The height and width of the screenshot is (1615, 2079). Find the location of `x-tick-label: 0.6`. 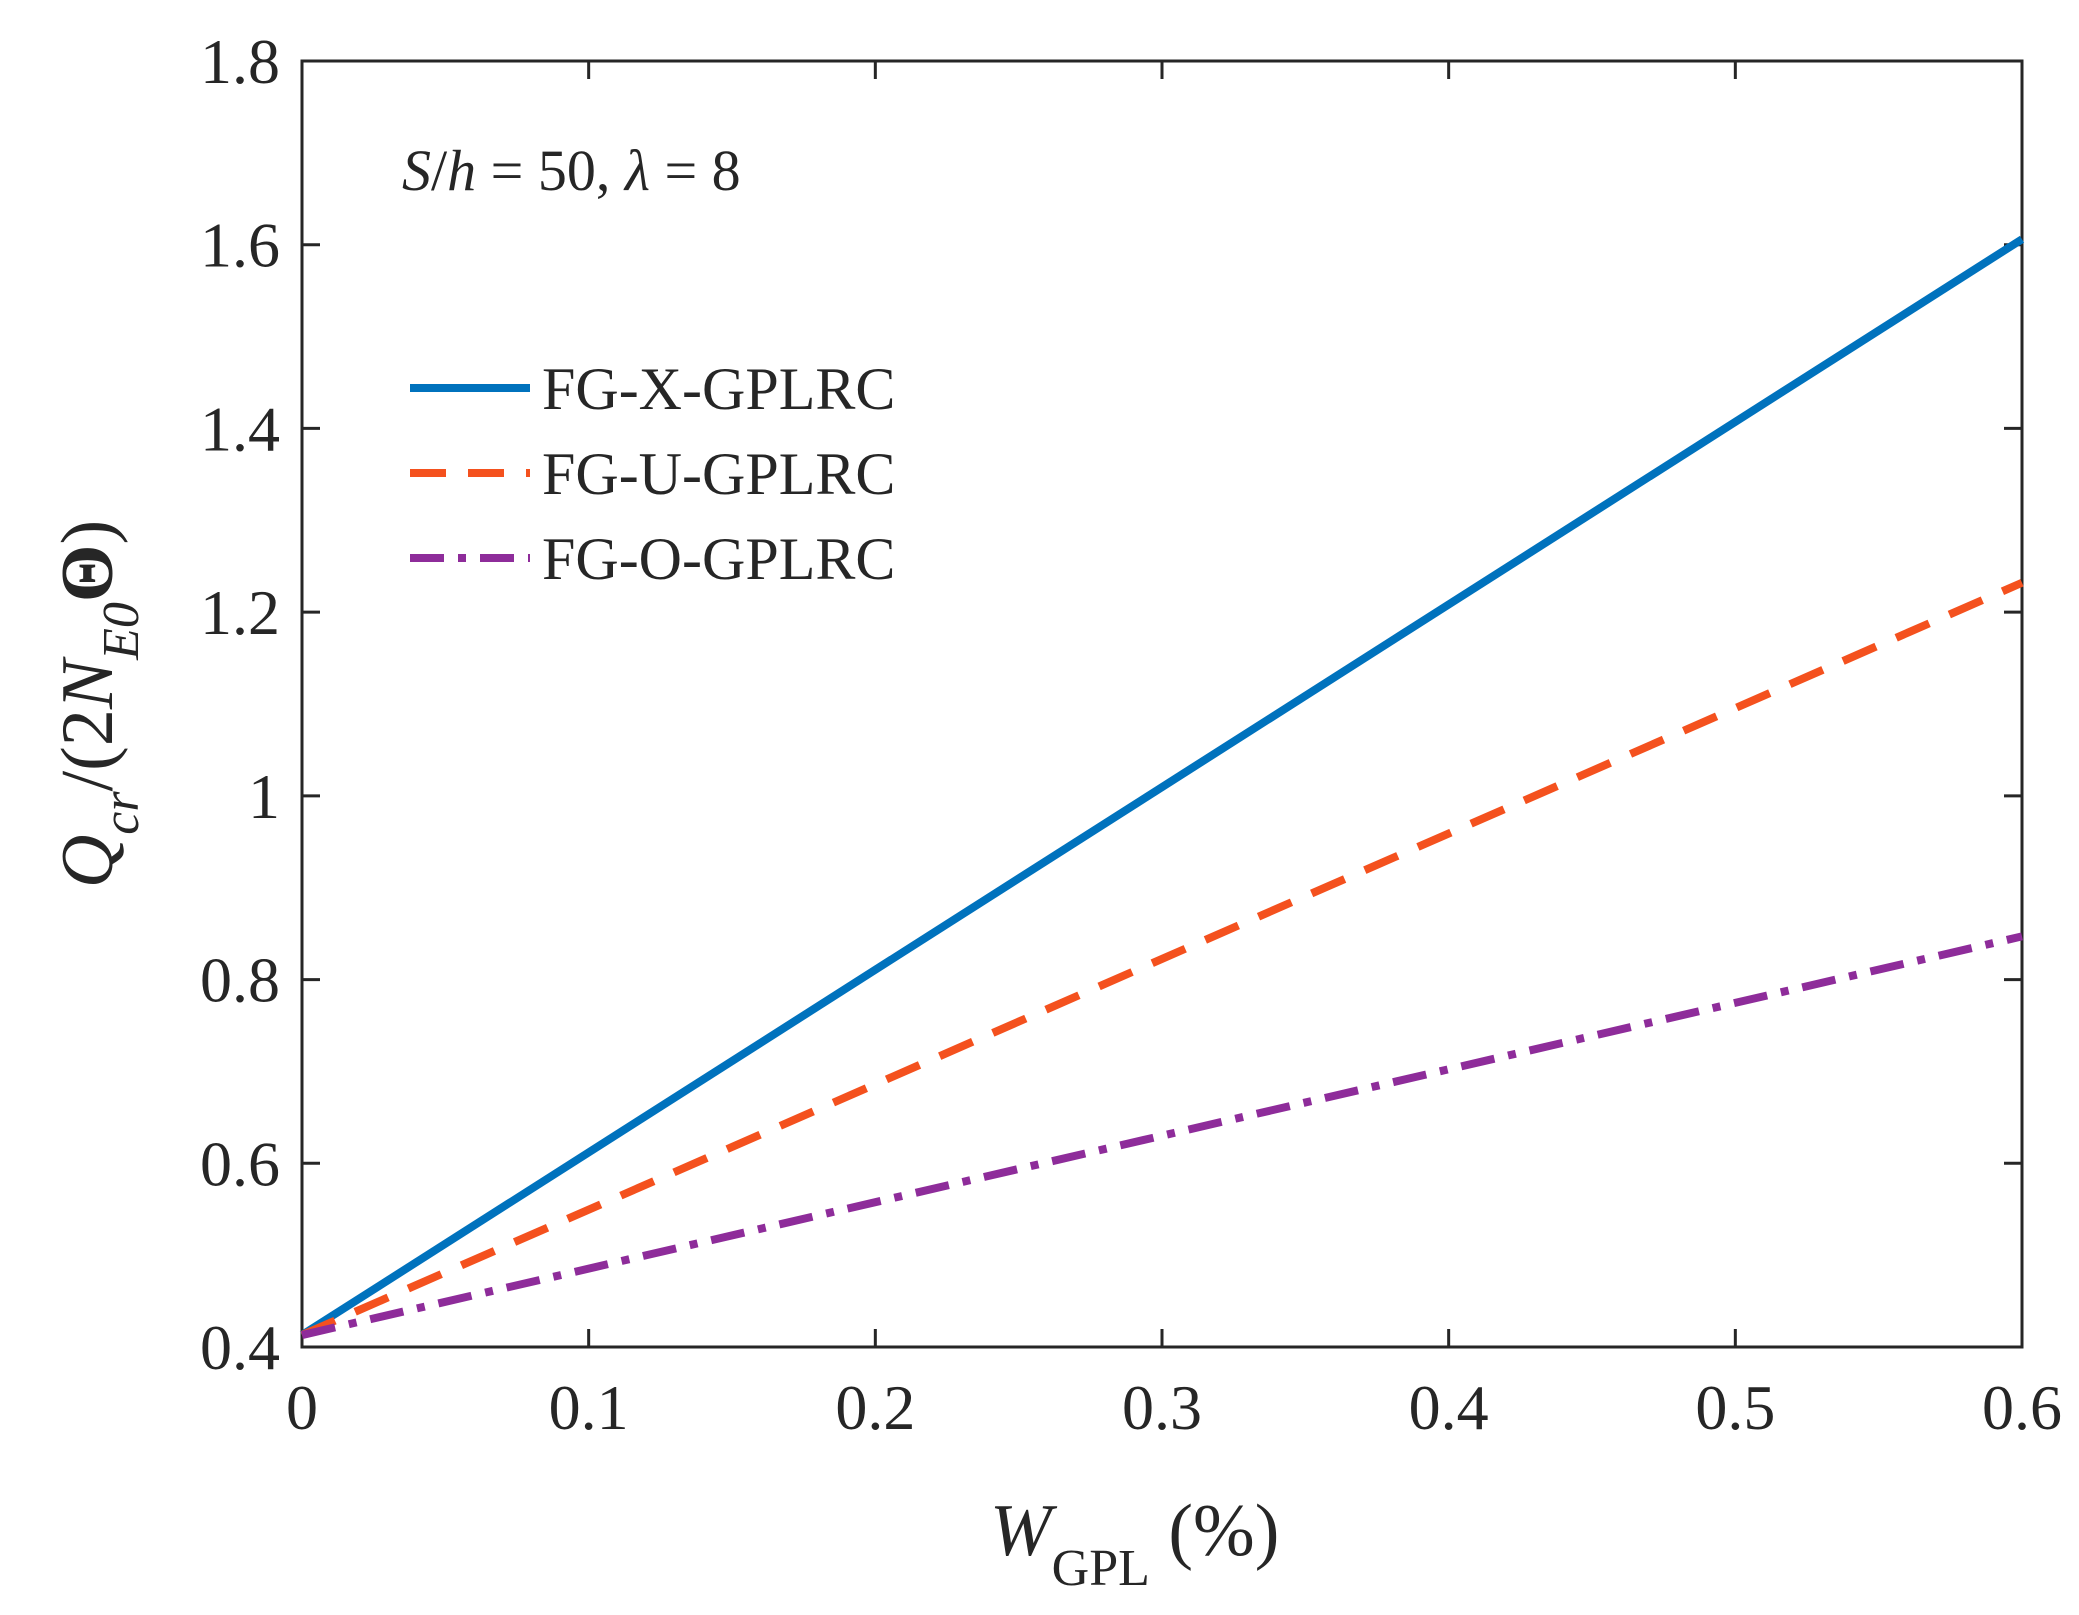

x-tick-label: 0.6 is located at coordinates (2022, 1407).